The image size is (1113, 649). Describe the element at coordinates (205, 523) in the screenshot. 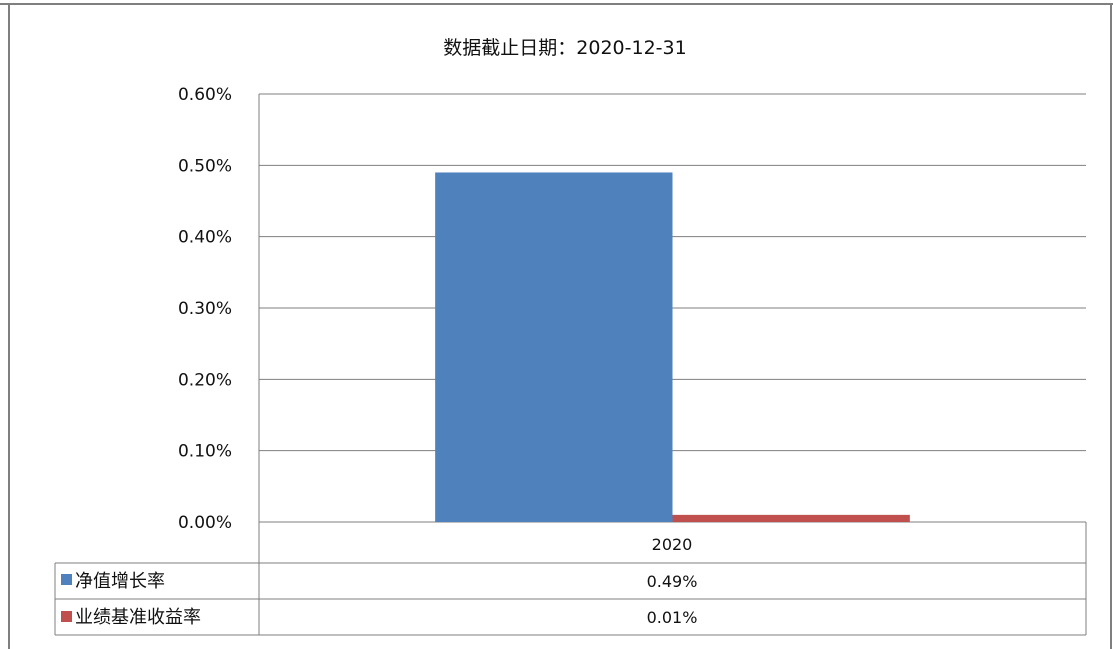

I see `y-tick-label: 0.00%` at that location.